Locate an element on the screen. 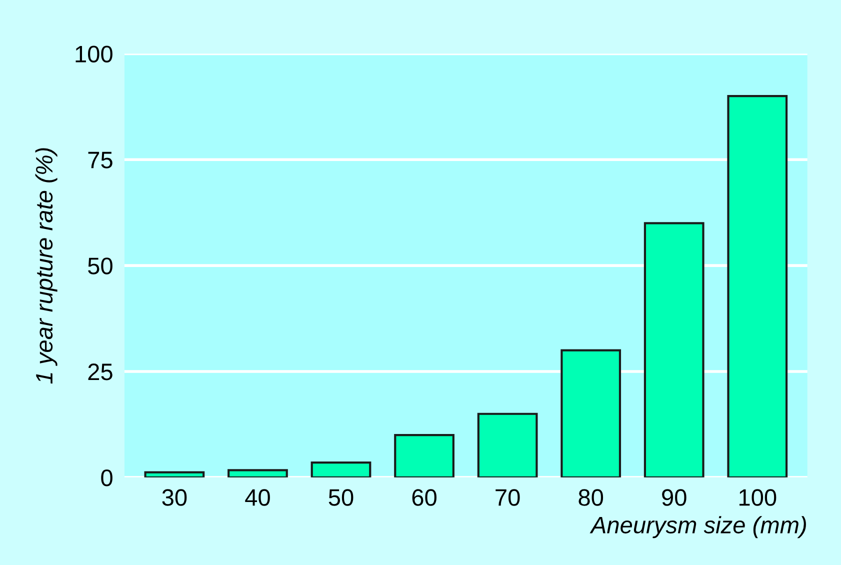 This screenshot has width=841, height=565. x-tick-label: 70 is located at coordinates (508, 497).